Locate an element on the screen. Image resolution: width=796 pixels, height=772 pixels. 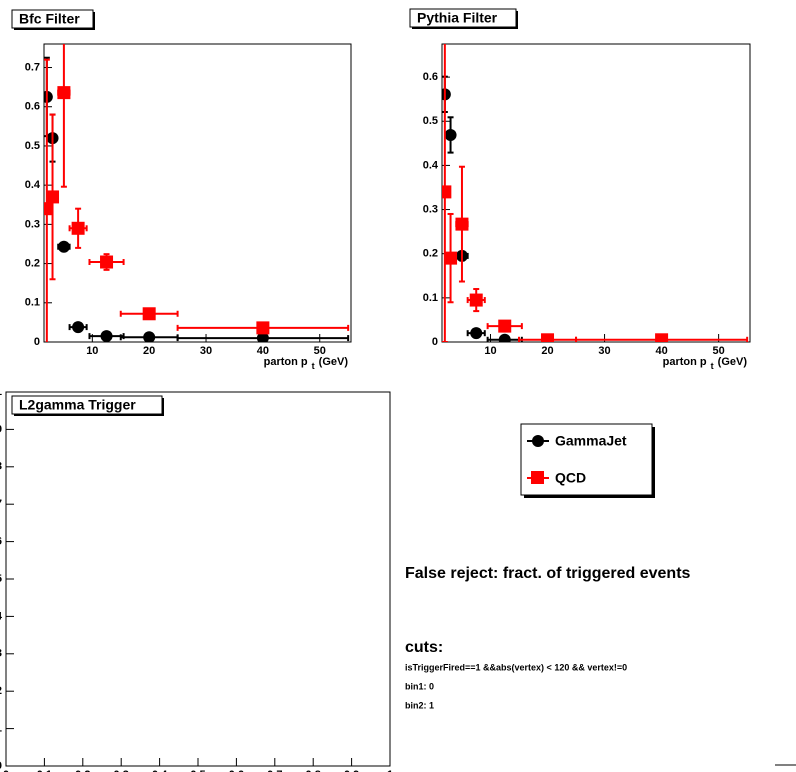
x-tick-label: 0.2 is located at coordinates (82, 770).